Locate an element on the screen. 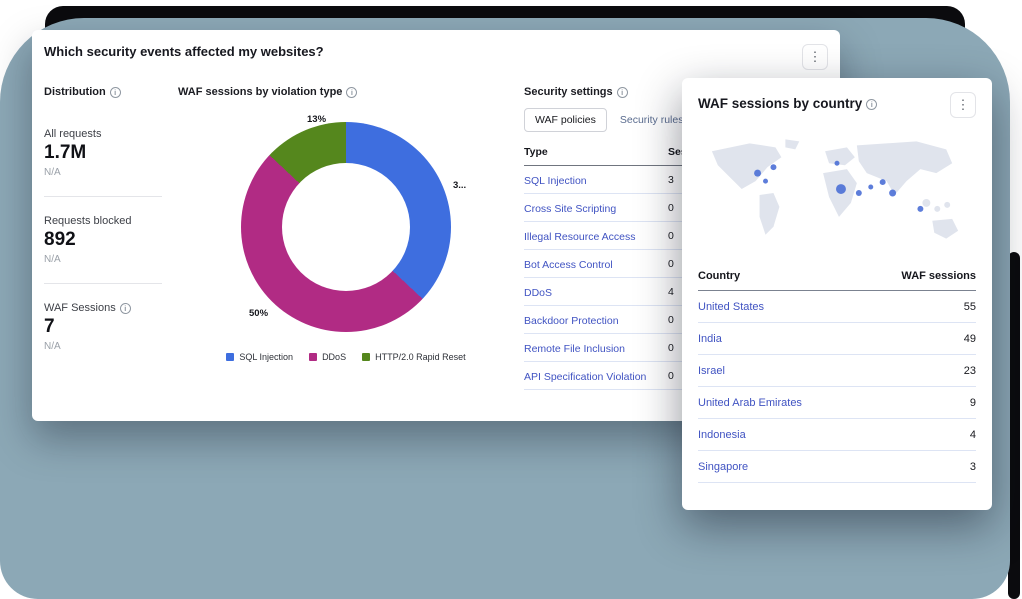  legend-item-ddos: DDoS is located at coordinates (327, 357).